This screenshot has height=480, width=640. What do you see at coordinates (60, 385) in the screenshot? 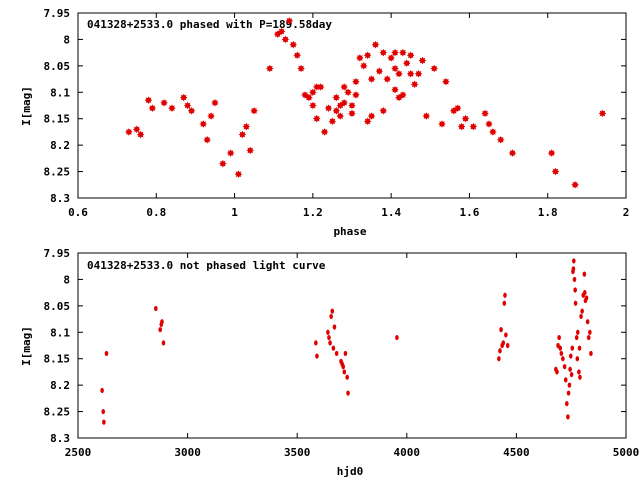
I see `unphased-y-tick-label: 8.2` at bounding box center [60, 385].